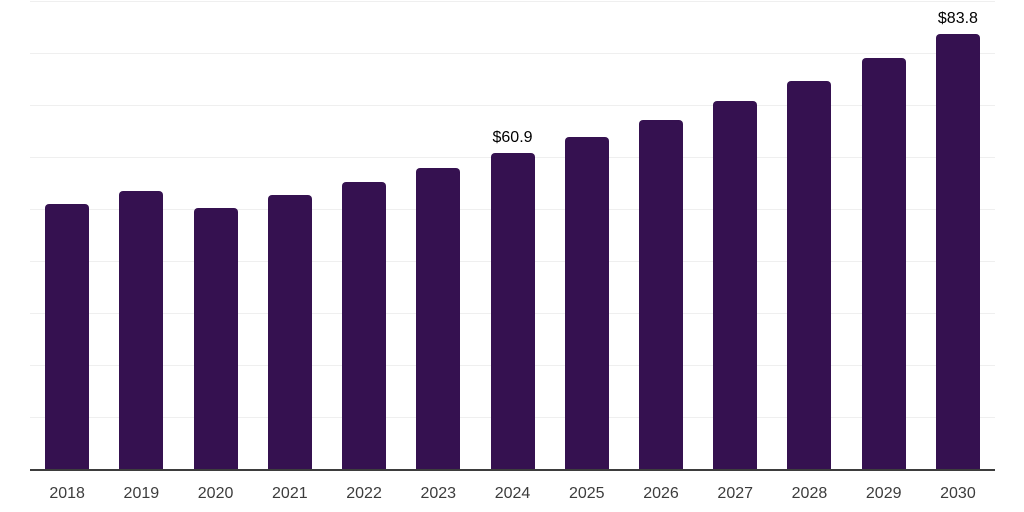 This screenshot has height=512, width=1024. What do you see at coordinates (809, 275) in the screenshot?
I see `bar-2028` at bounding box center [809, 275].